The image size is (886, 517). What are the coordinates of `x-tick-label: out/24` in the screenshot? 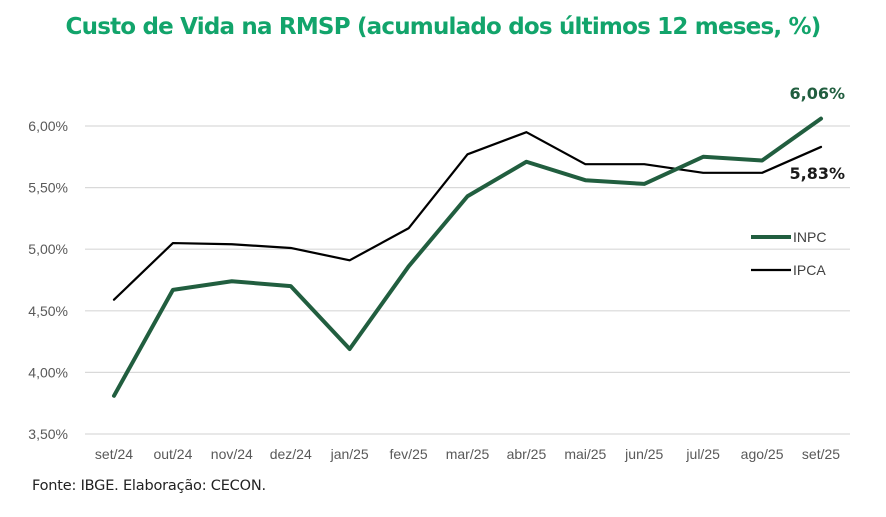 It's located at (172, 454).